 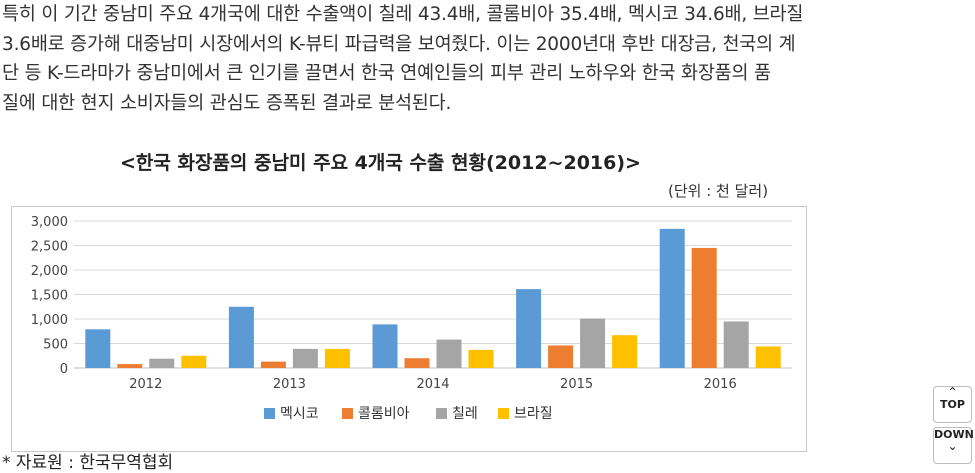 What do you see at coordinates (625, 351) in the screenshot?
I see `bar-2015-브라질` at bounding box center [625, 351].